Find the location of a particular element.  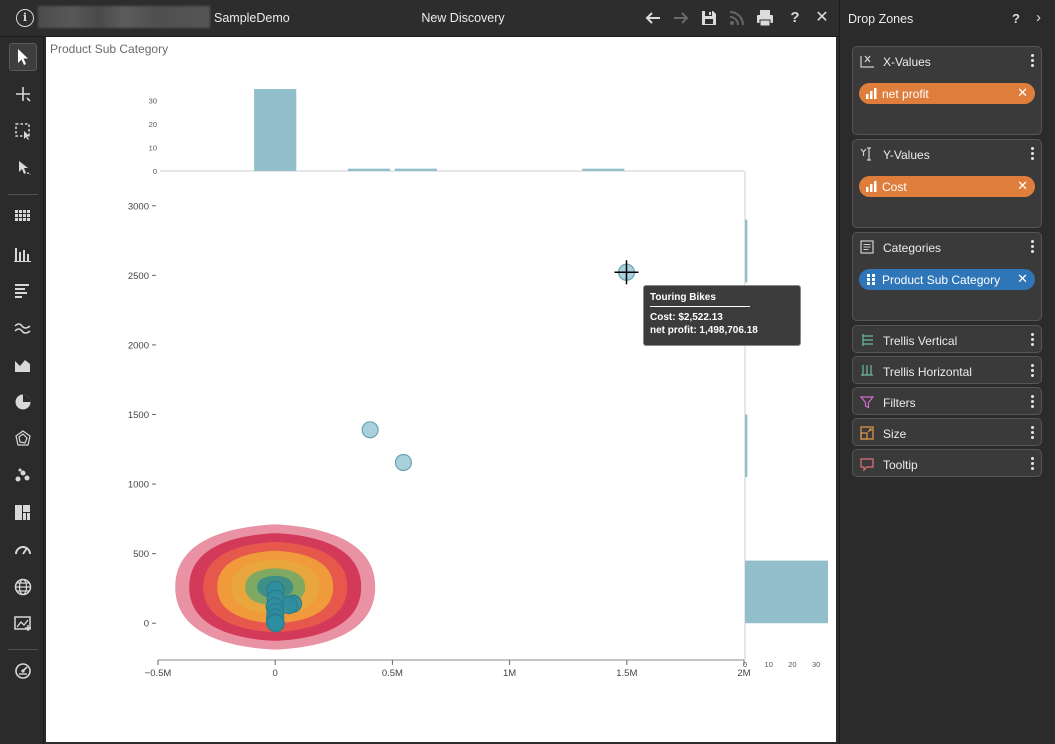

zone-filters: Filters is located at coordinates (947, 401).